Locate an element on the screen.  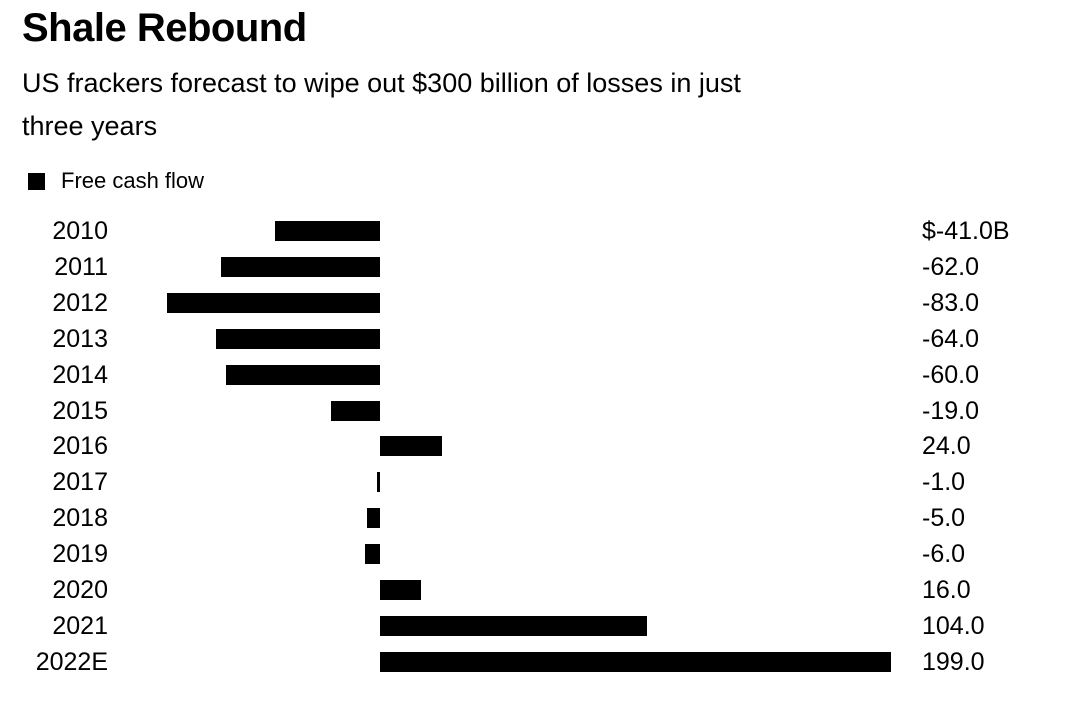
chart-row: 2018 -5.0 is located at coordinates (534, 518).